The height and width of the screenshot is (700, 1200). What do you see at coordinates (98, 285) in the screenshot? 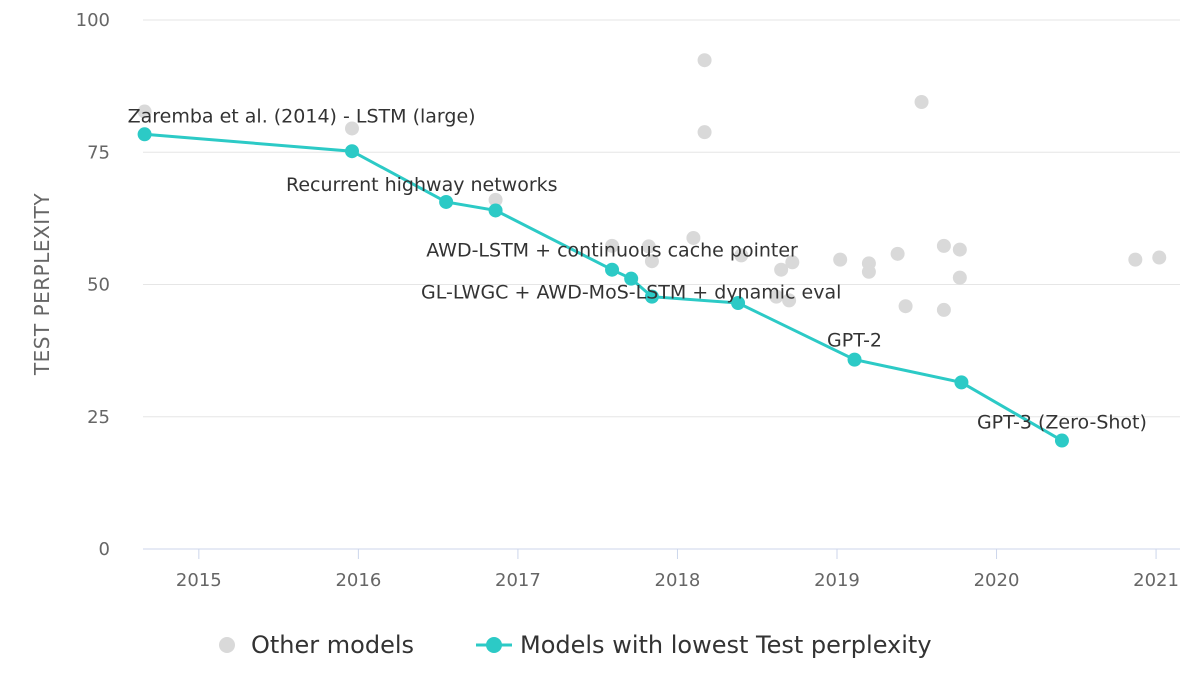
I see `y-tick-label: 50` at bounding box center [98, 285].